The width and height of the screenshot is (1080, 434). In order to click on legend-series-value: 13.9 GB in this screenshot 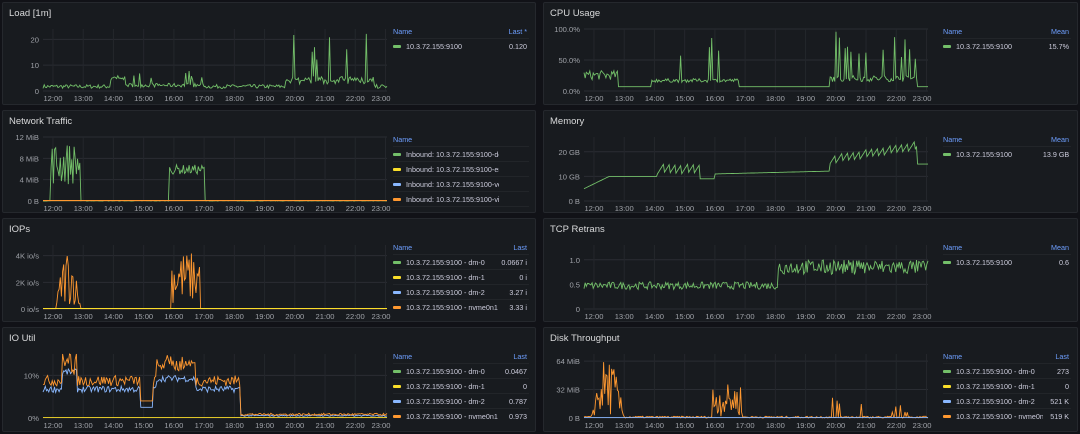, I will do `click(1056, 153)`.